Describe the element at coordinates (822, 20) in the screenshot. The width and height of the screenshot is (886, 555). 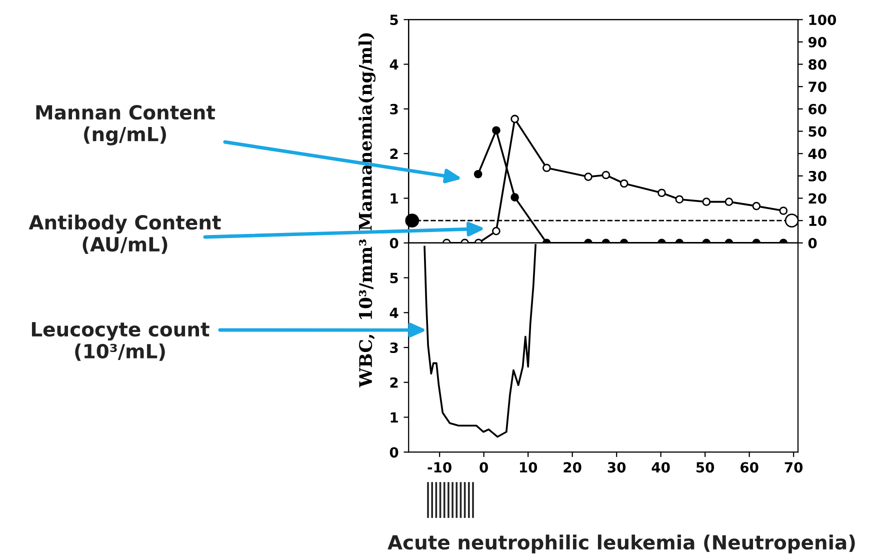
I see `y2-tick-label: 100` at that location.